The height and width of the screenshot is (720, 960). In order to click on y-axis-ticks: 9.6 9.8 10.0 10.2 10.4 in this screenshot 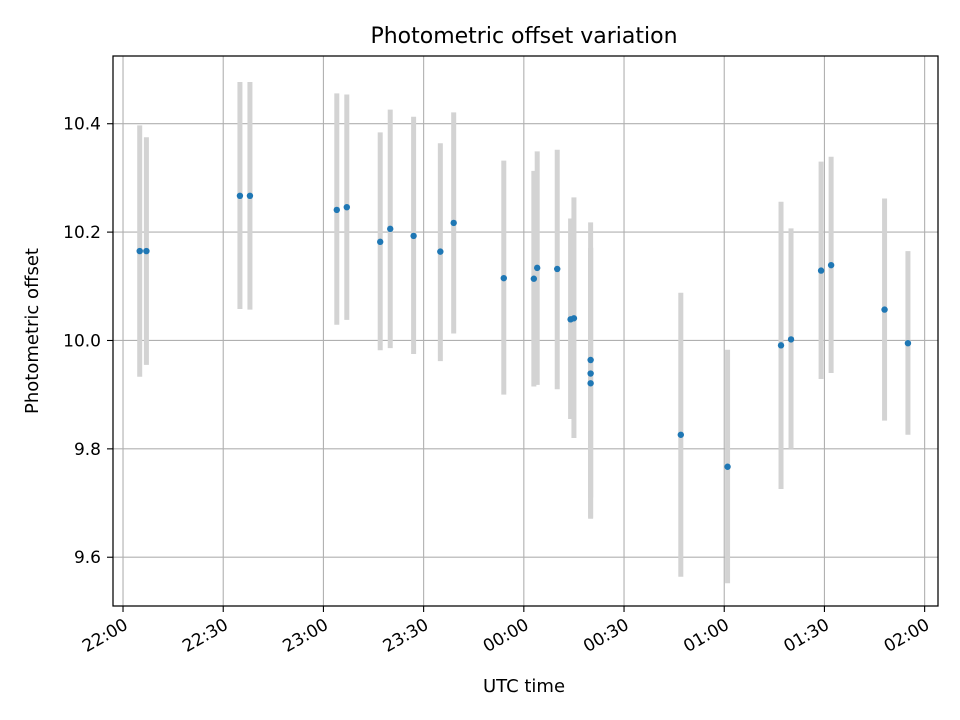, I will do `click(88, 341)`.